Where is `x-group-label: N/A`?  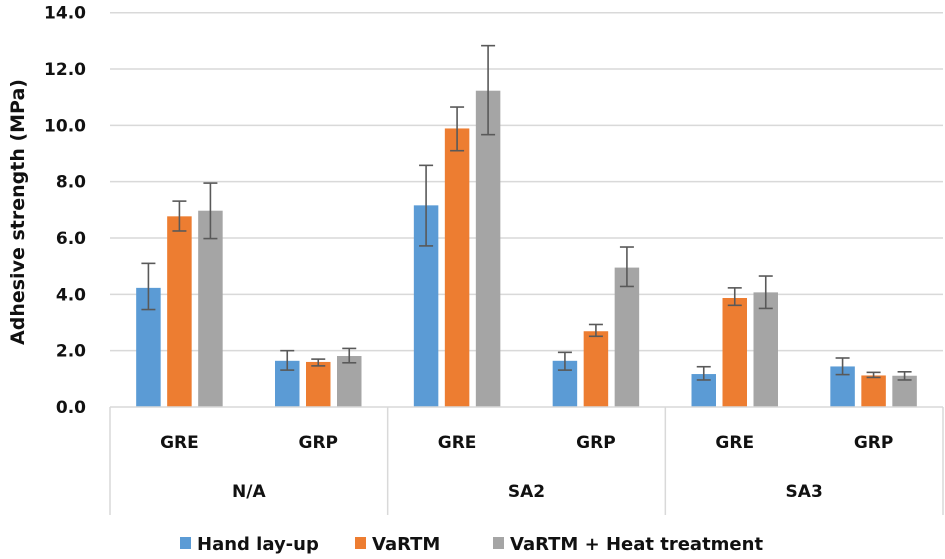
x-group-label: N/A is located at coordinates (249, 492).